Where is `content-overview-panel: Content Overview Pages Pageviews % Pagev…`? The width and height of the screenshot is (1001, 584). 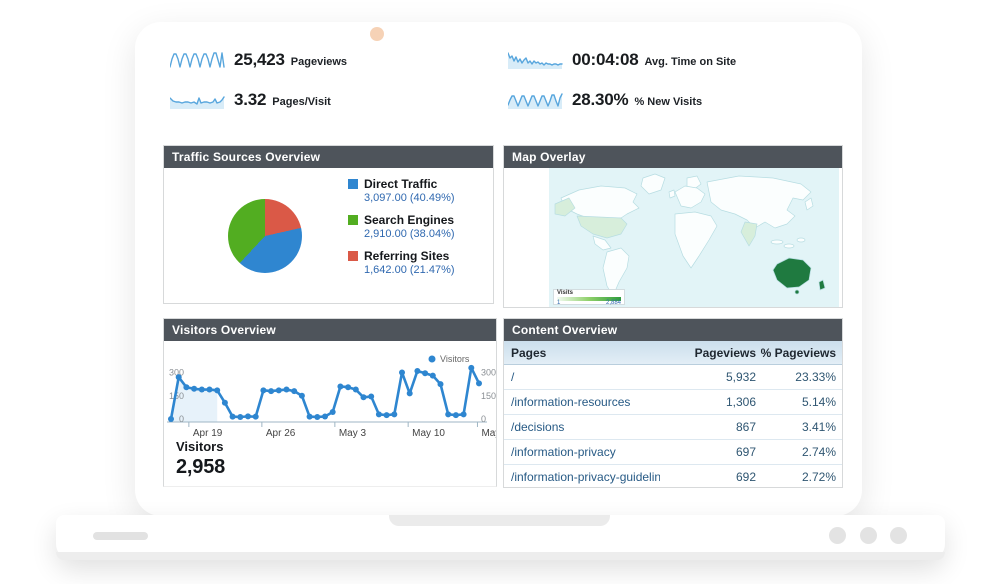
content-overview-panel: Content Overview Pages Pageviews % Pagev… is located at coordinates (673, 403).